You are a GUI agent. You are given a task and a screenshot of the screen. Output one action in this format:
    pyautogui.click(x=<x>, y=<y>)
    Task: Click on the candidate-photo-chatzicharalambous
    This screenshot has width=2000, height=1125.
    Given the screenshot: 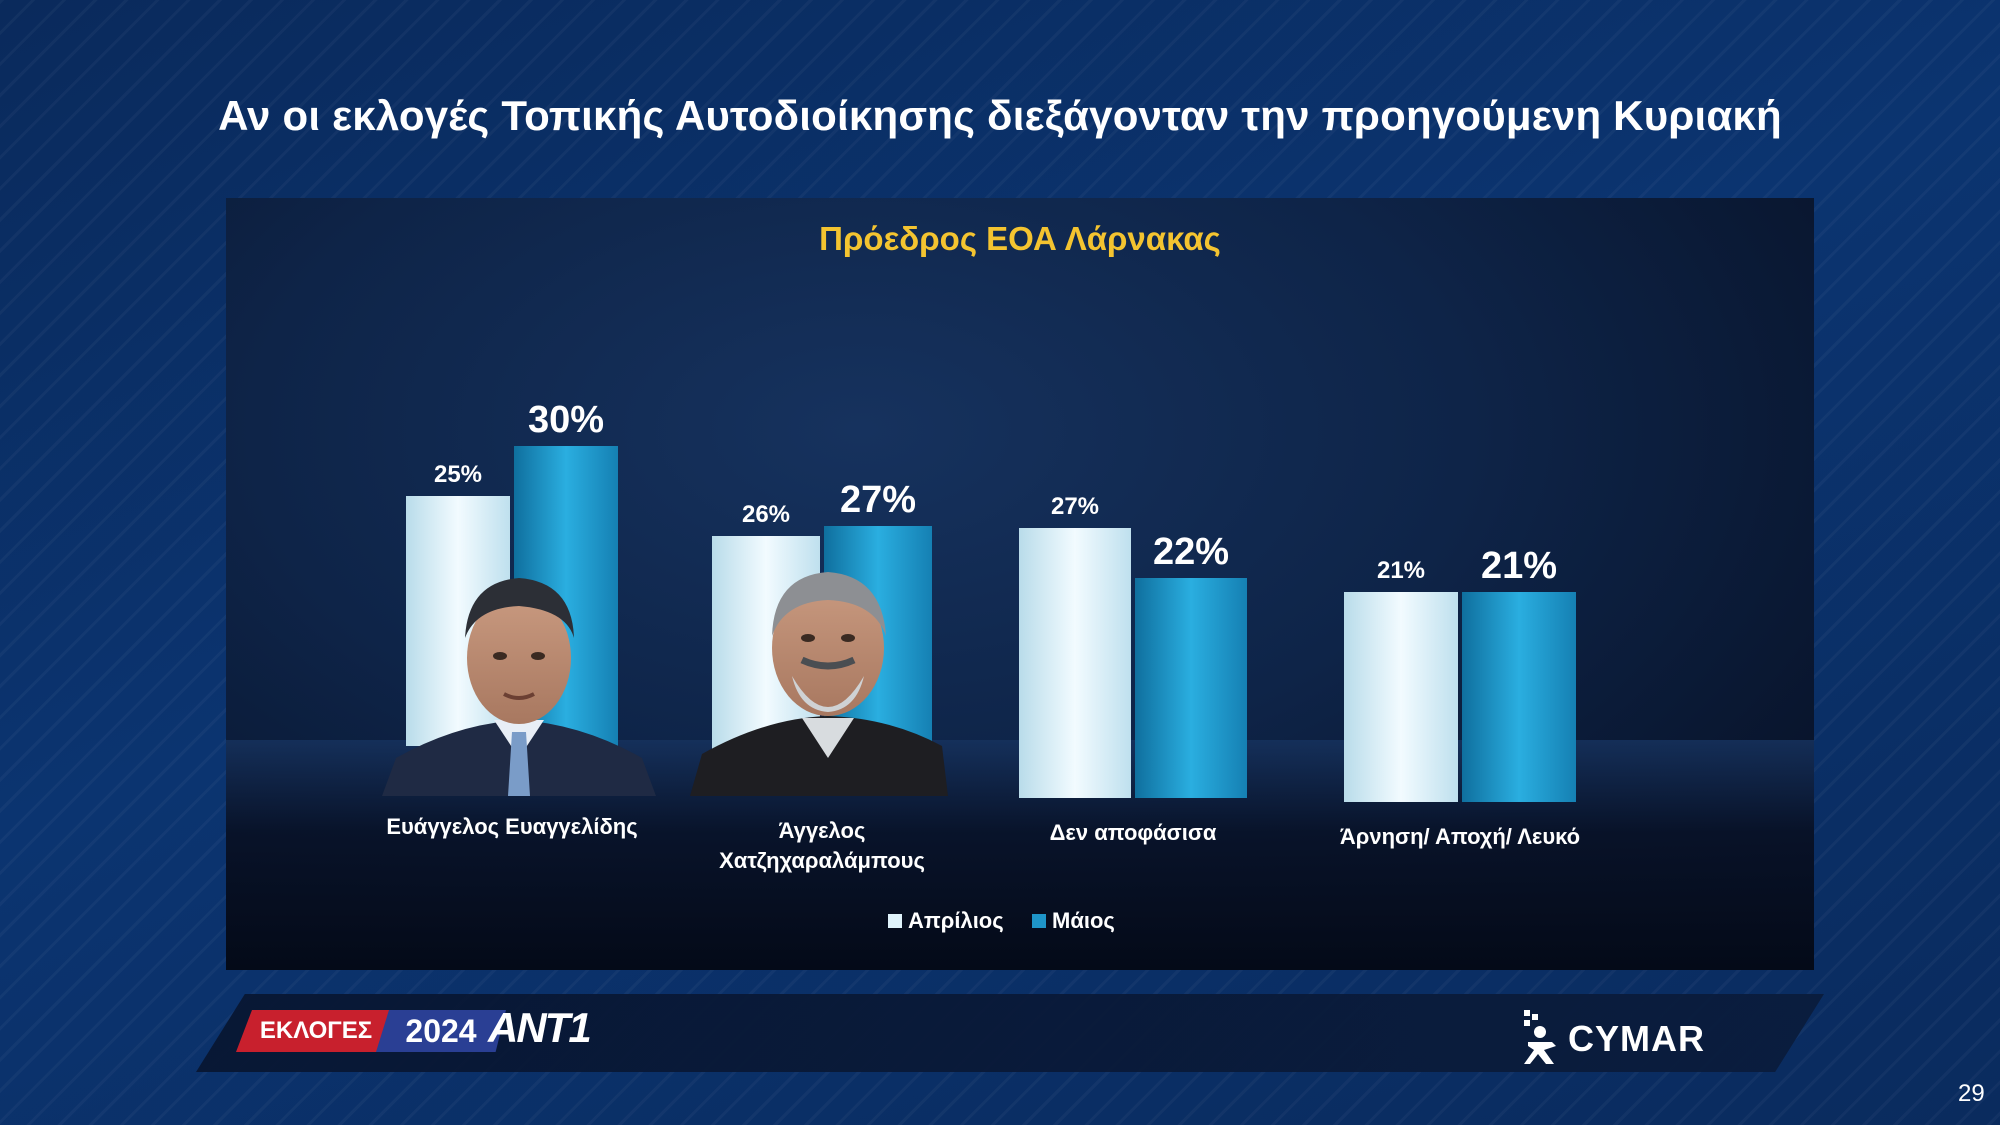 What is the action you would take?
    pyautogui.click(x=819, y=684)
    